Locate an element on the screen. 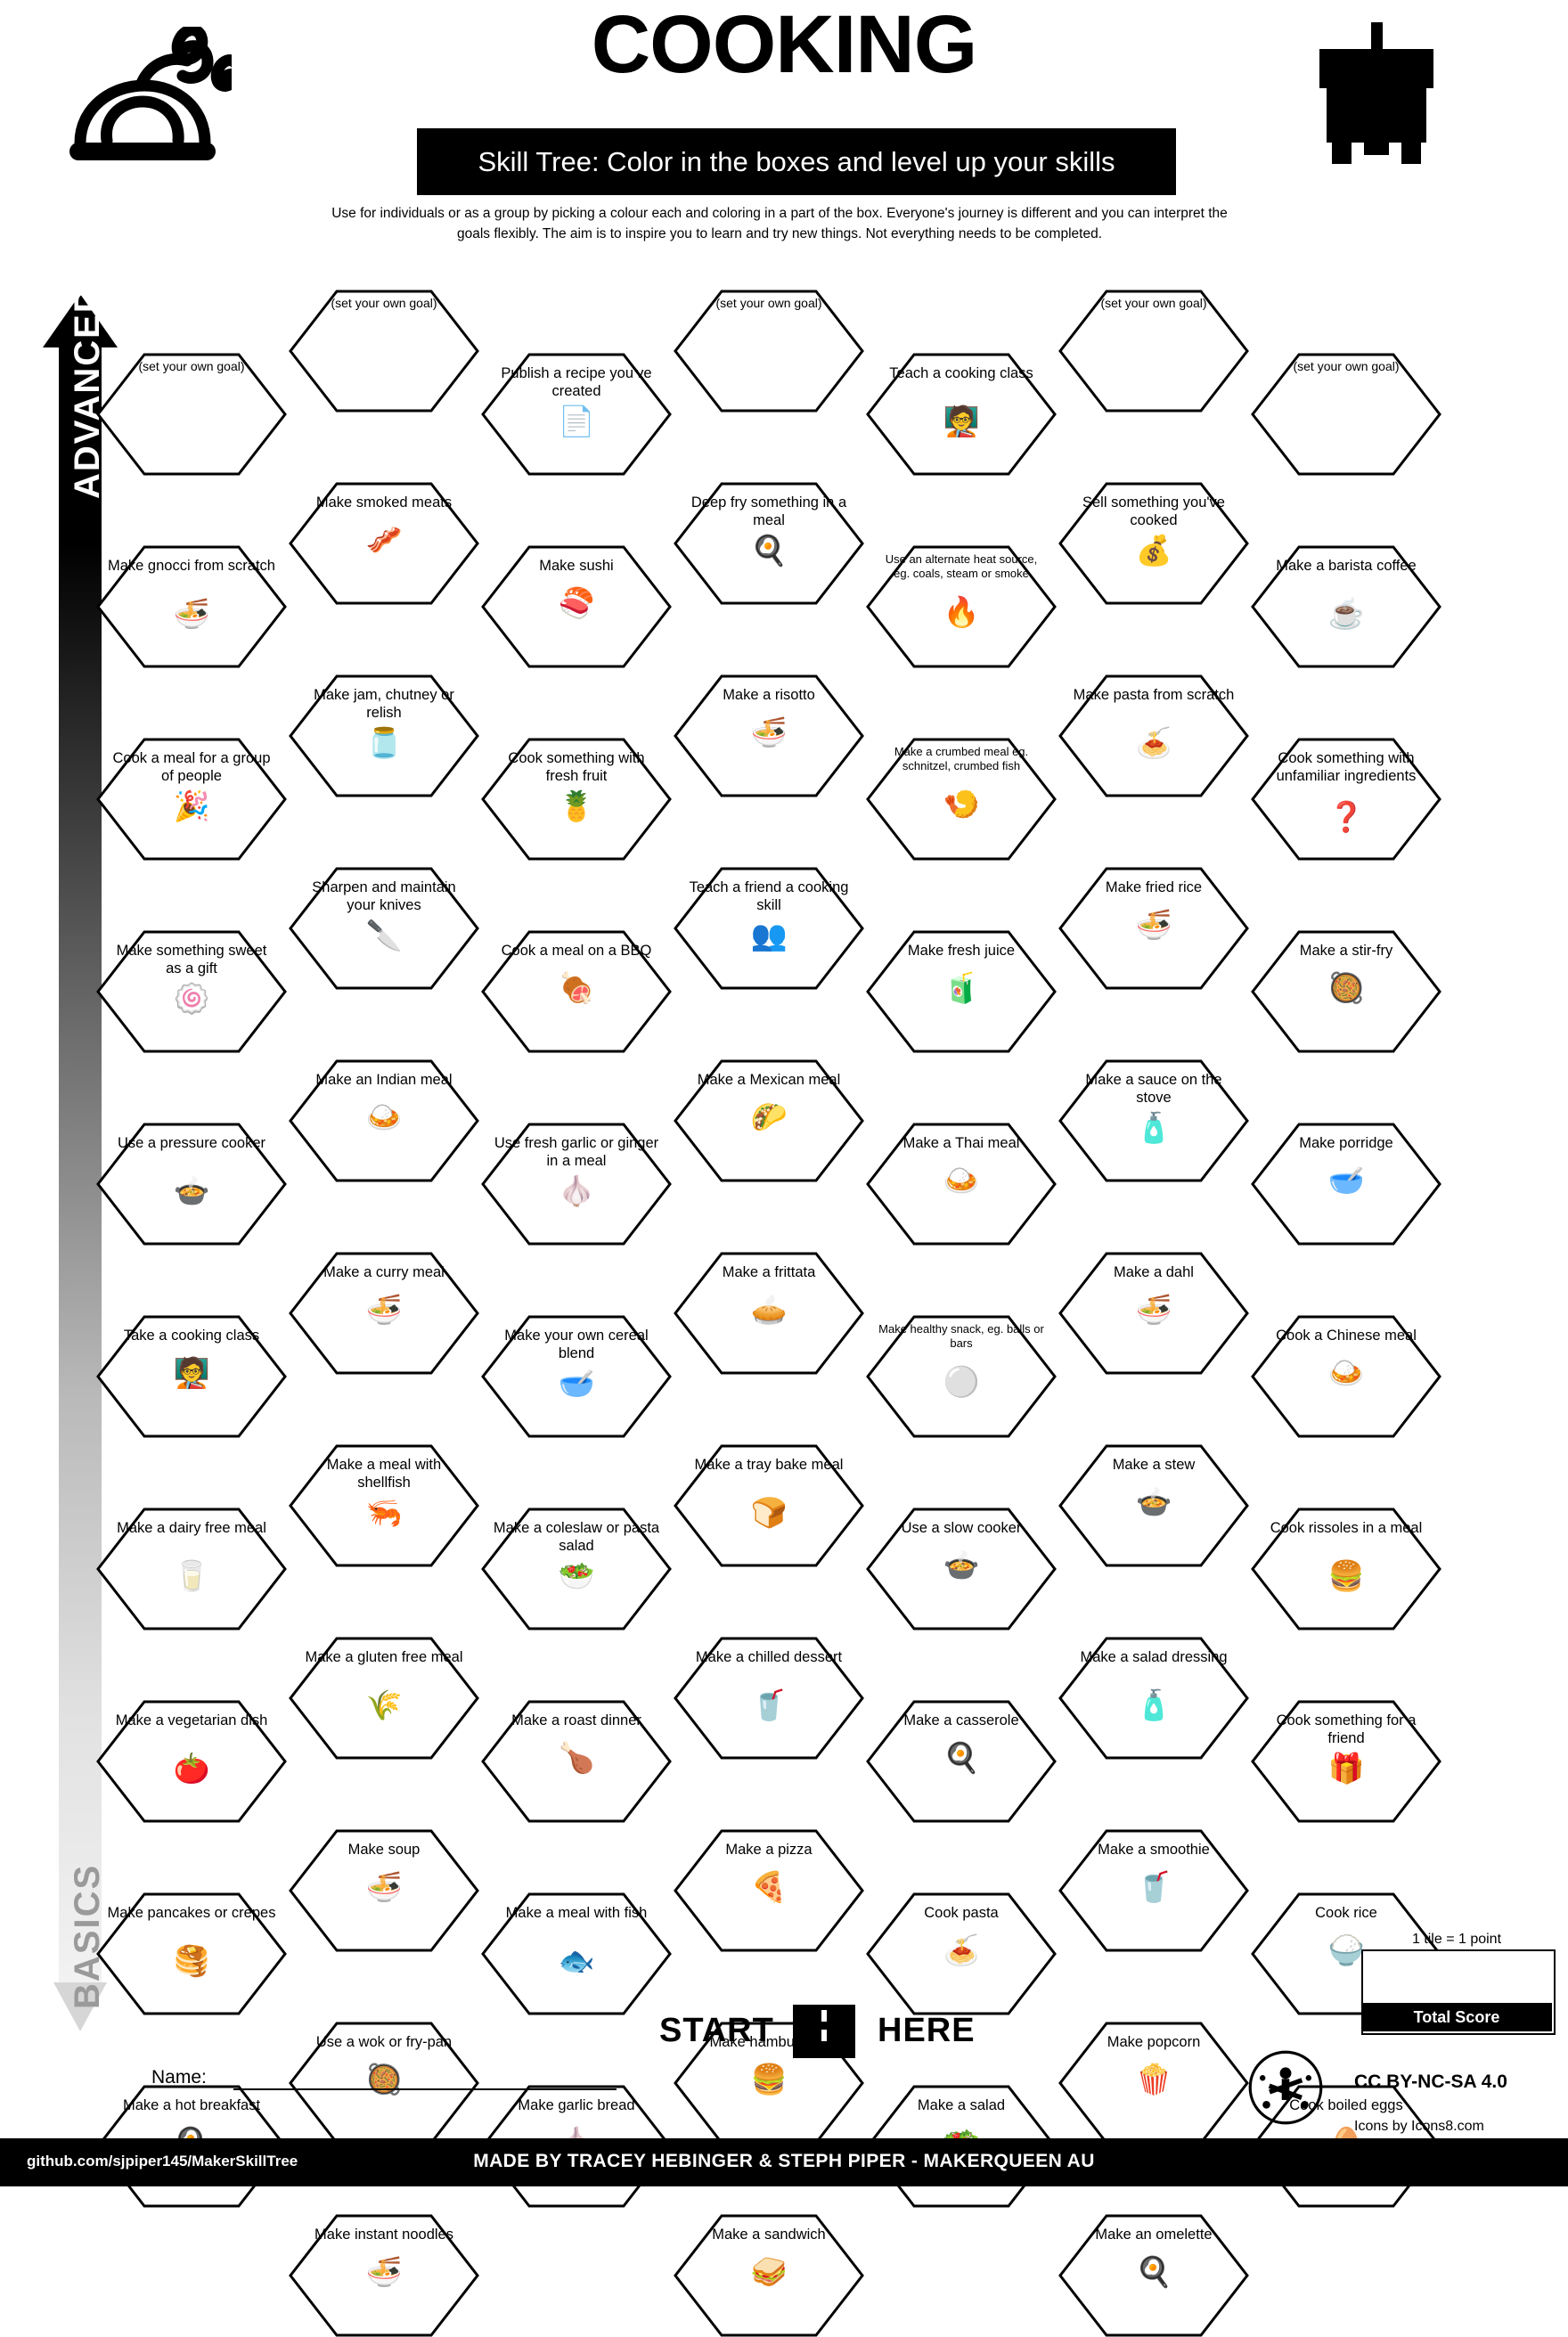 This screenshot has height=2337, width=1568. skill-tile-label: Make soup is located at coordinates (384, 1850).